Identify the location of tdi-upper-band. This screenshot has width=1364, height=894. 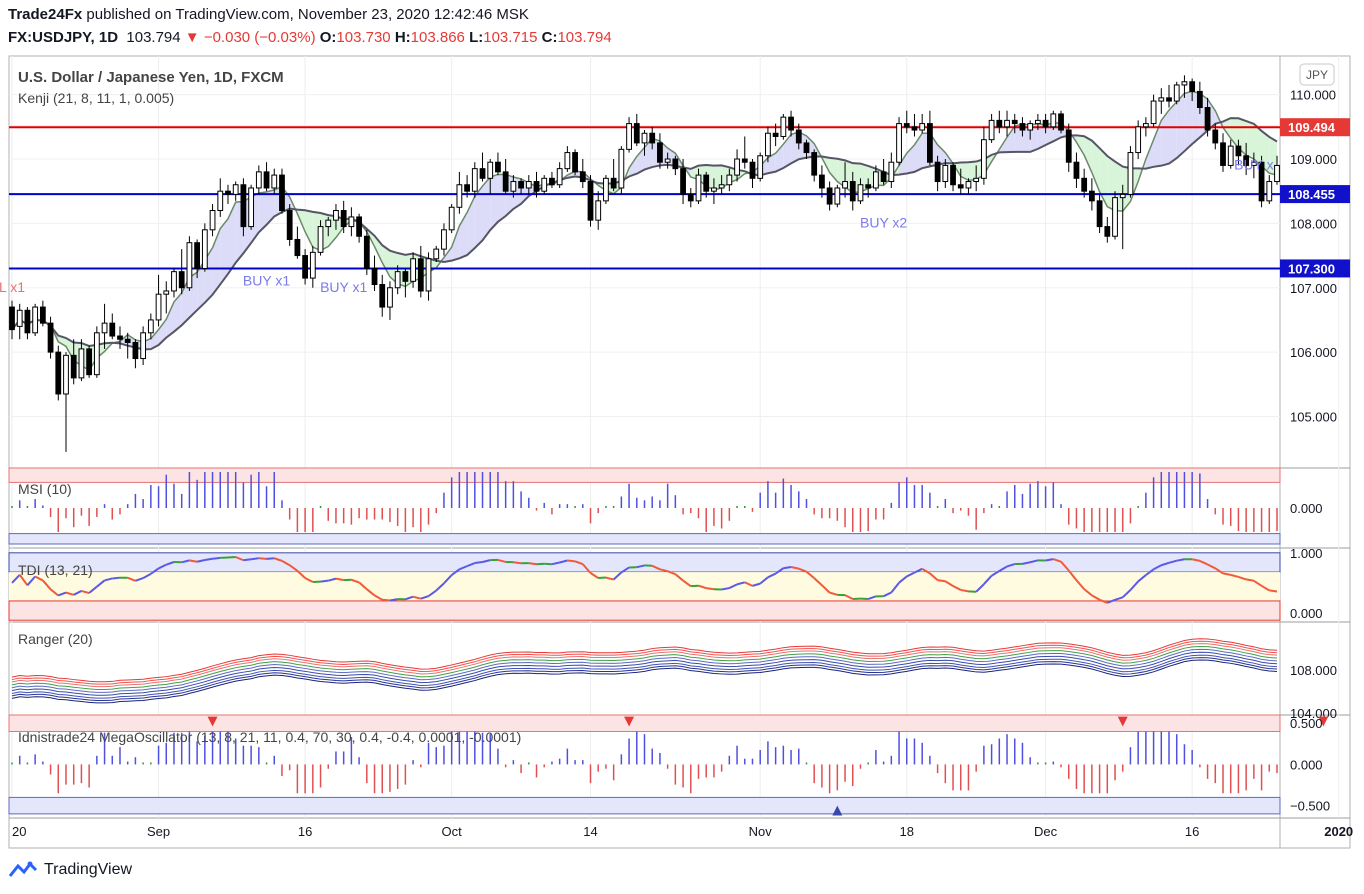
(644, 562).